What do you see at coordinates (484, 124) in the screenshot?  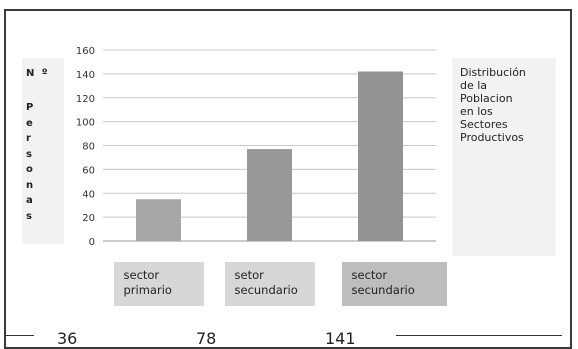 I see `chart-title-line: Sectores` at bounding box center [484, 124].